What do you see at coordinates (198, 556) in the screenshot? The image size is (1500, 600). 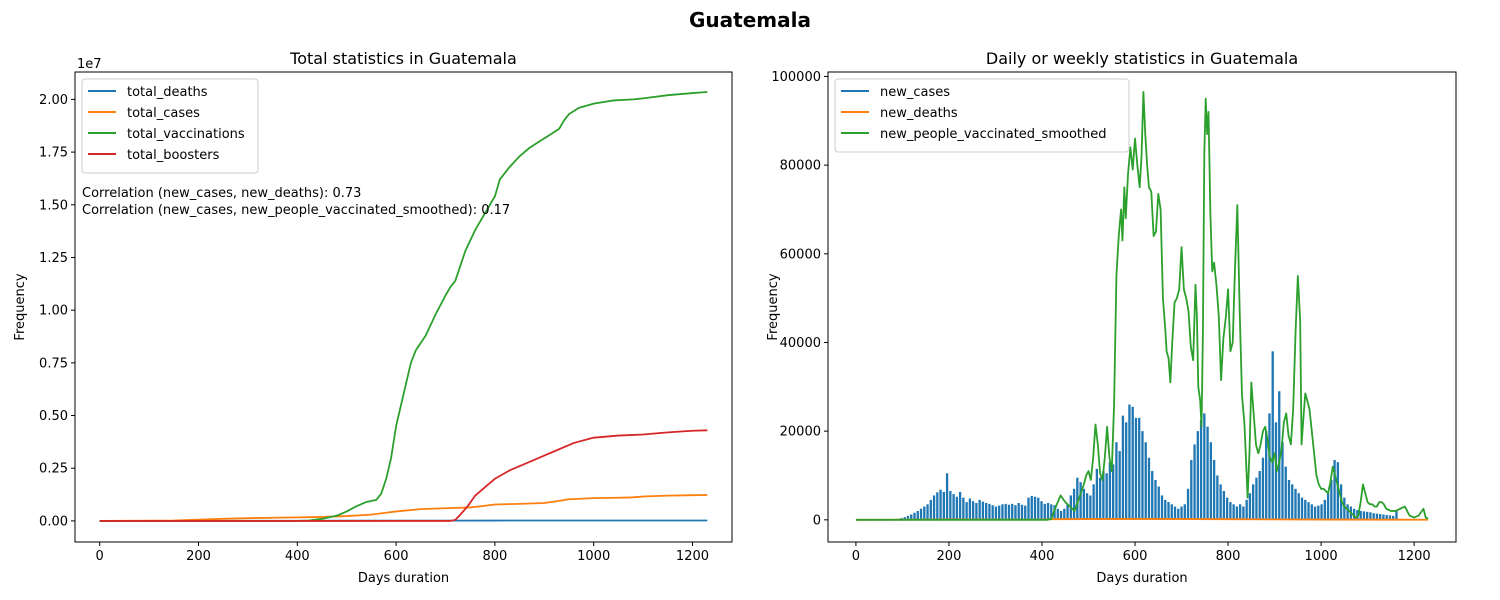 I see `x-tick-label: 200` at bounding box center [198, 556].